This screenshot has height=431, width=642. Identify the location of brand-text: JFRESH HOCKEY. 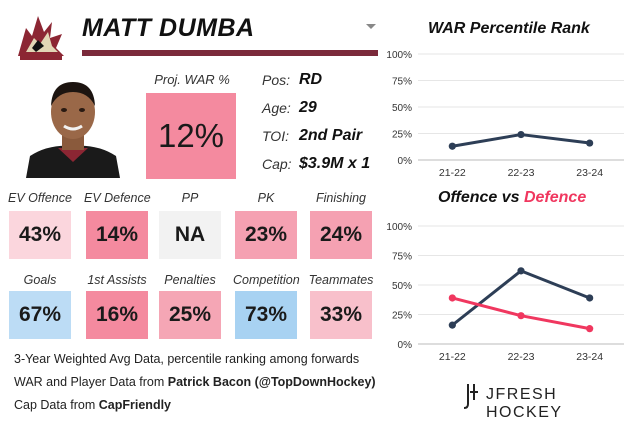
(524, 403).